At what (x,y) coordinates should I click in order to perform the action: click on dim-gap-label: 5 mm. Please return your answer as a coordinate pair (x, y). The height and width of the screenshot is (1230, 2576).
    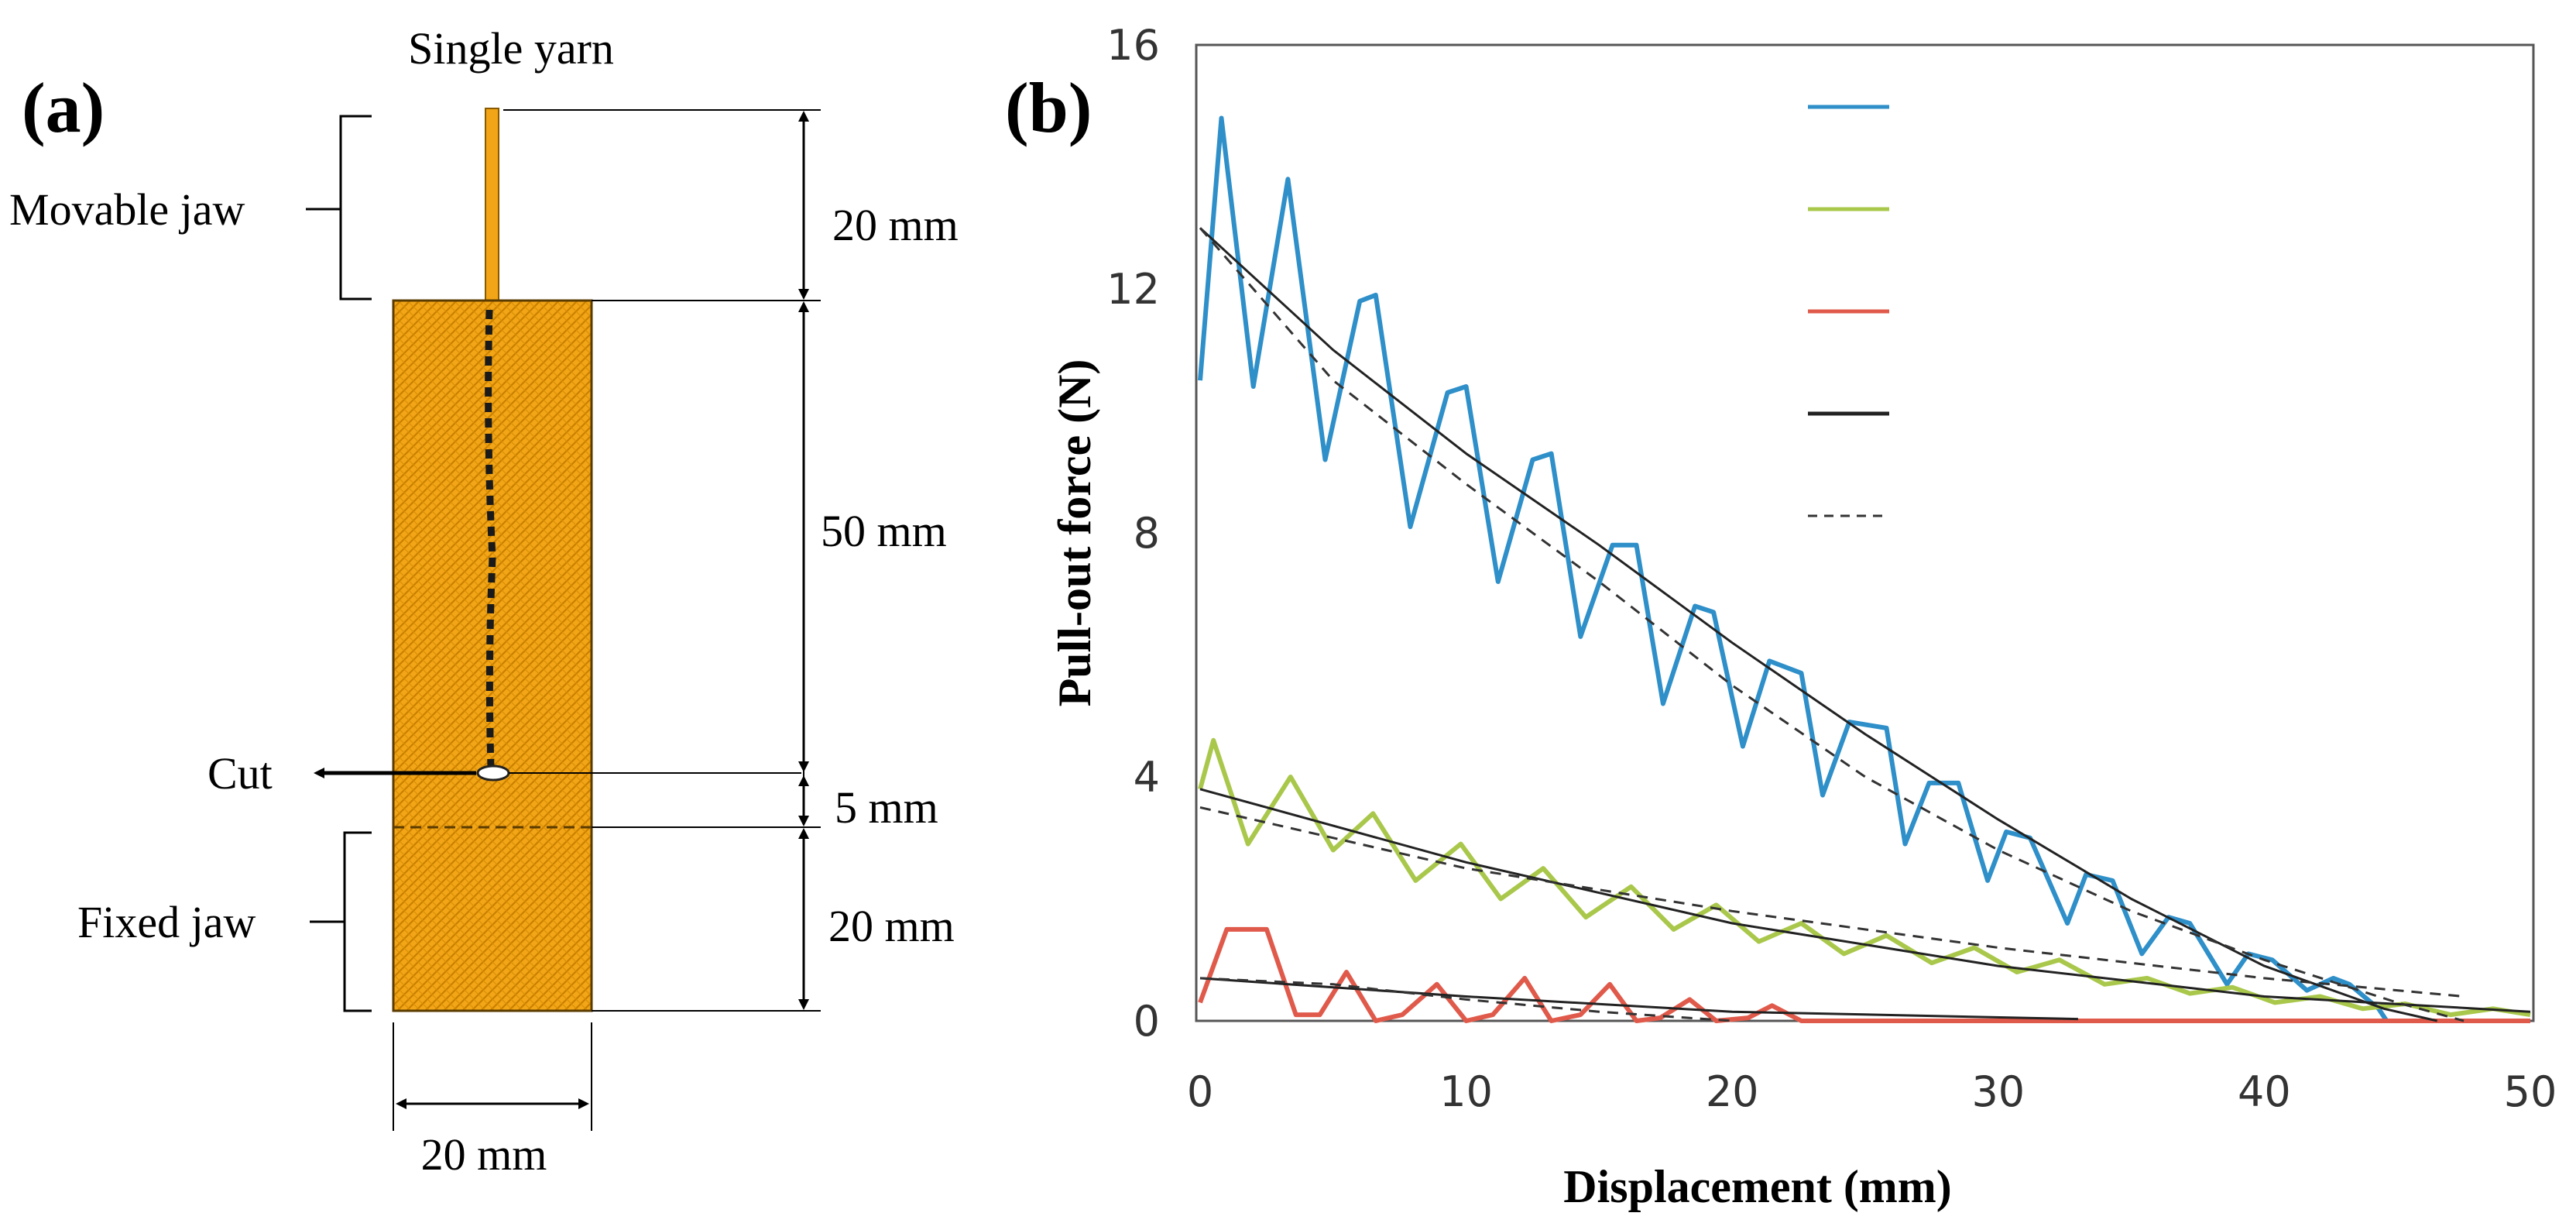
    Looking at the image, I should click on (886, 807).